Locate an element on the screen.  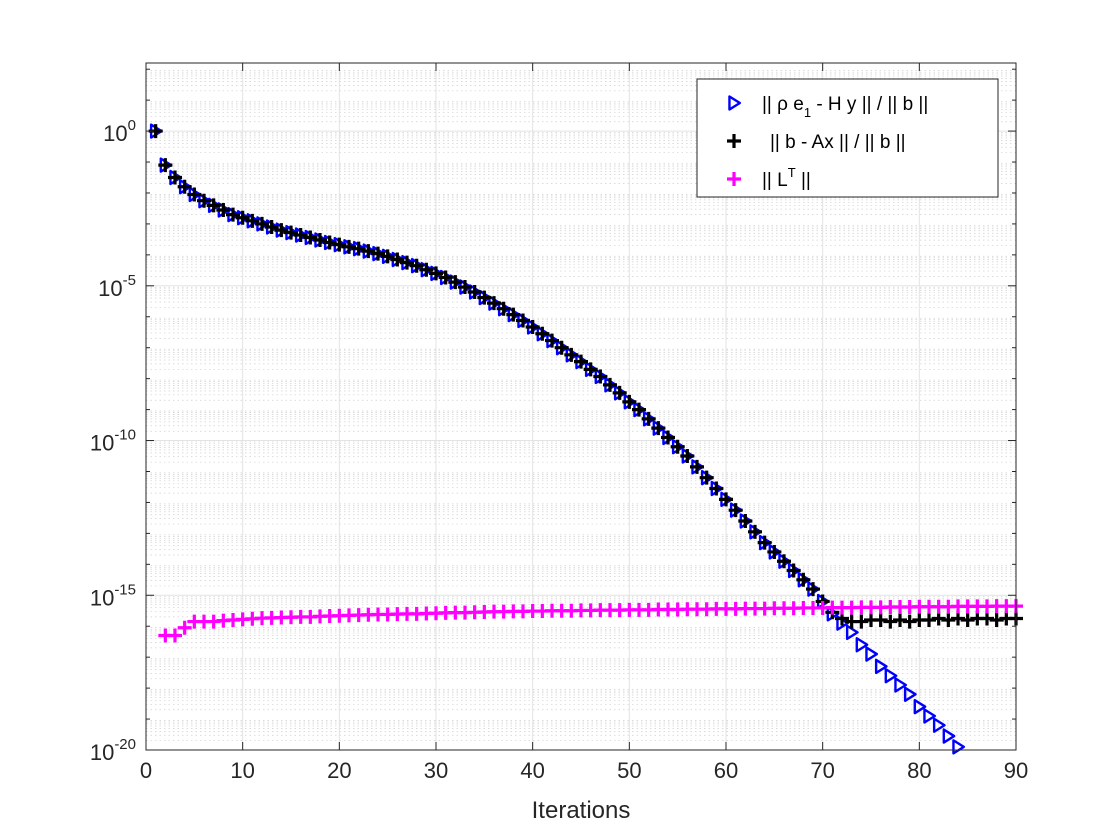
y-tick-label: 10⁻¹⁵ is located at coordinates (113, 595).